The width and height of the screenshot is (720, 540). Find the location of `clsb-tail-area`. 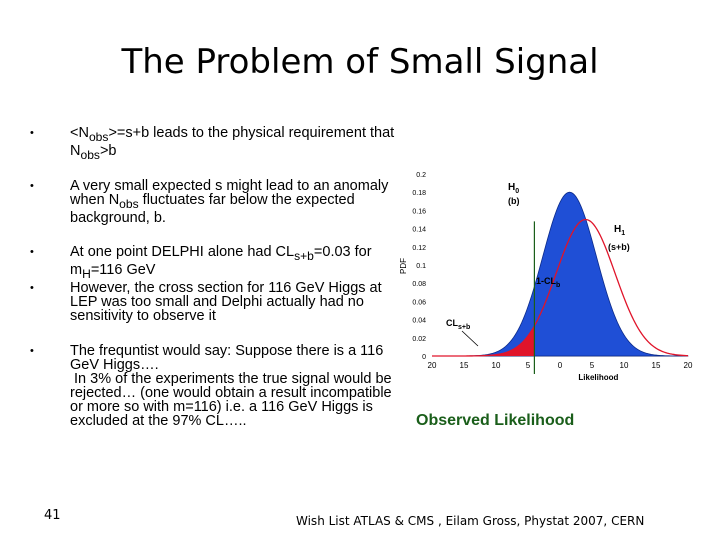

clsb-tail-area is located at coordinates (483, 340).